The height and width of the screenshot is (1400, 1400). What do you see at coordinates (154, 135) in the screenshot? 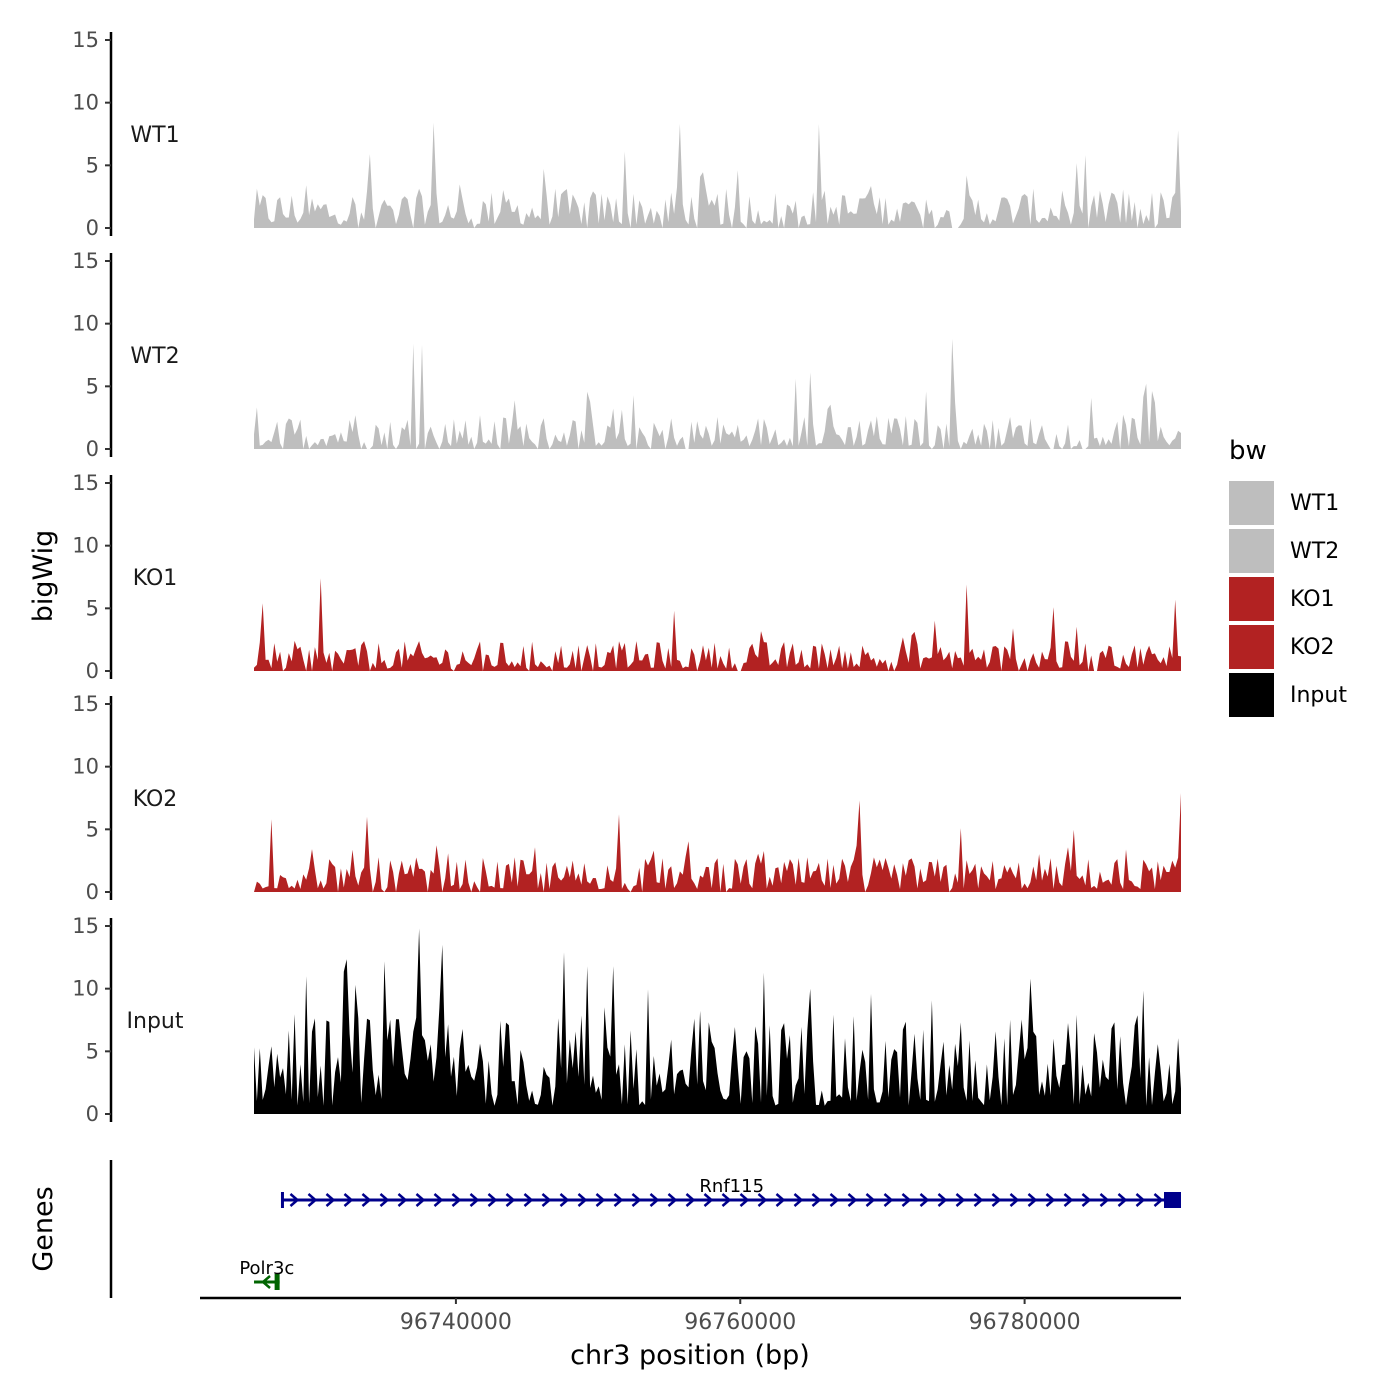
I see `track-label: WT1` at bounding box center [154, 135].